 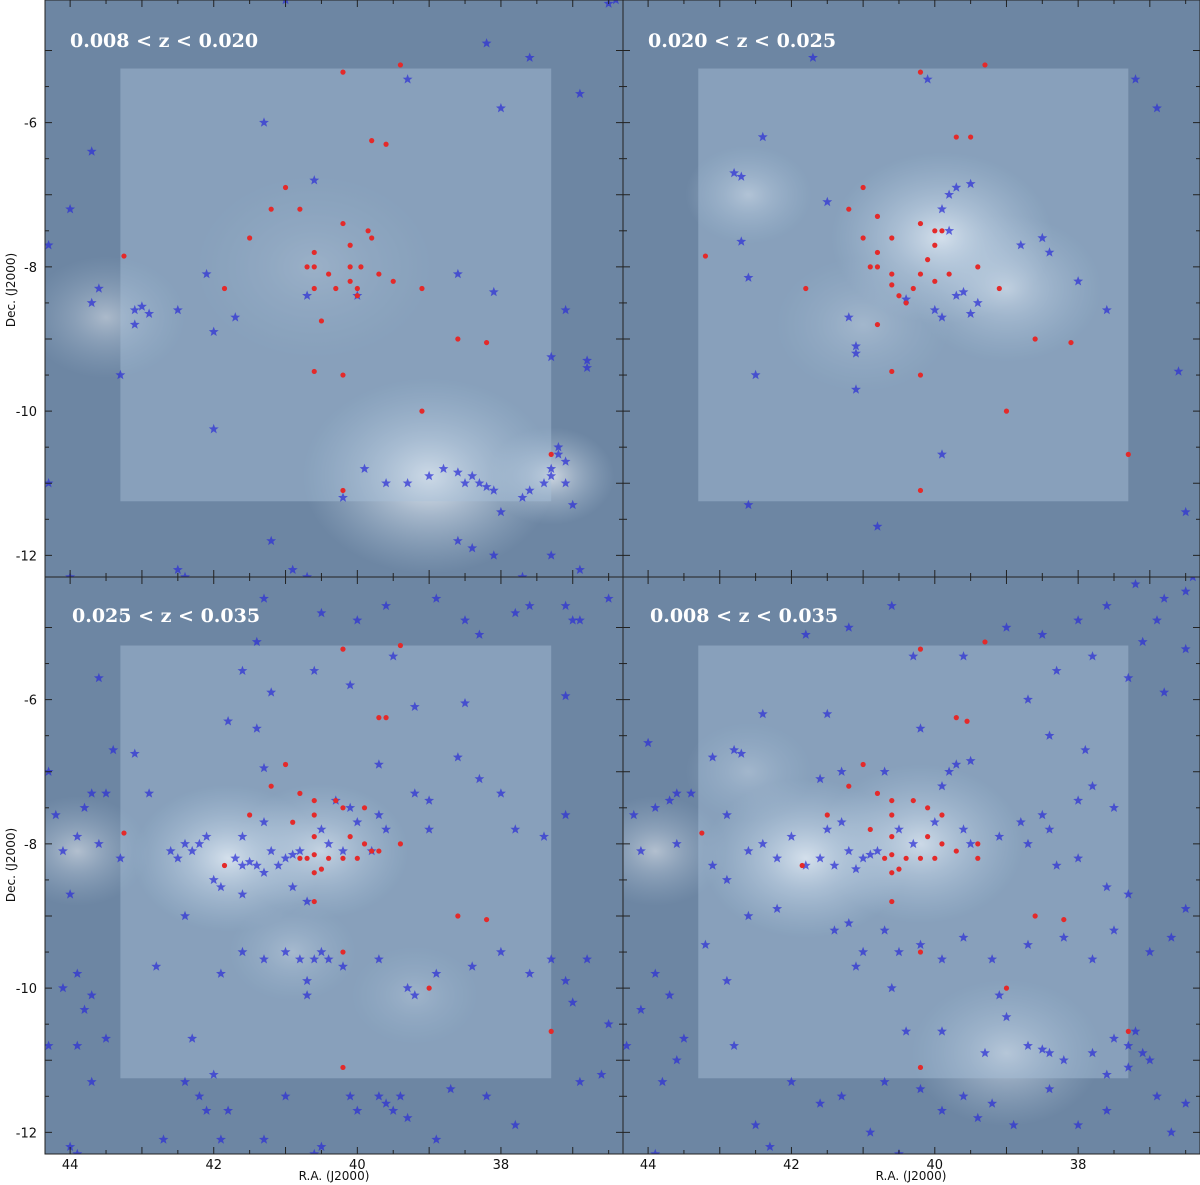 What do you see at coordinates (26, 412) in the screenshot?
I see `y-tick-label: -10` at bounding box center [26, 412].